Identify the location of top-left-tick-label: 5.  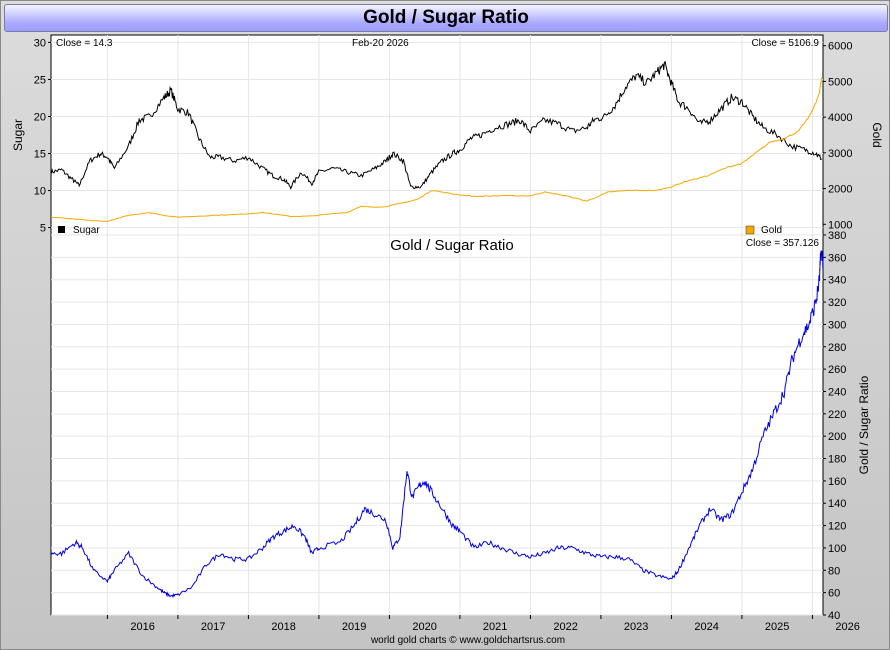
(43, 229).